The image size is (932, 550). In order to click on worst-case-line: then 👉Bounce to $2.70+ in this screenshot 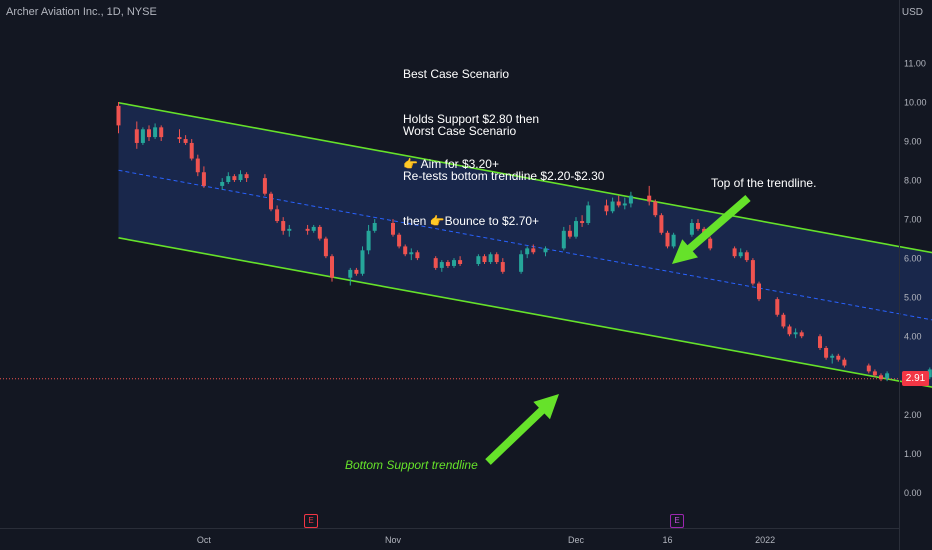, I will do `click(471, 221)`.